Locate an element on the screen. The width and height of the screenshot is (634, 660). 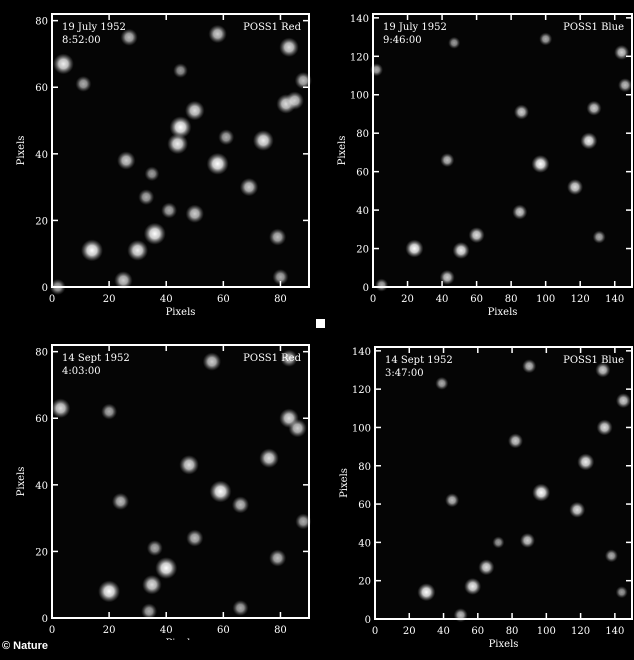
x-tick-label: 140 is located at coordinates (614, 631).